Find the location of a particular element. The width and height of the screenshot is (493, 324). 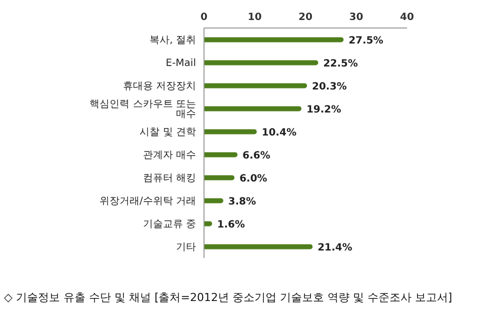

y-tick-label: 기타 is located at coordinates (186, 248).